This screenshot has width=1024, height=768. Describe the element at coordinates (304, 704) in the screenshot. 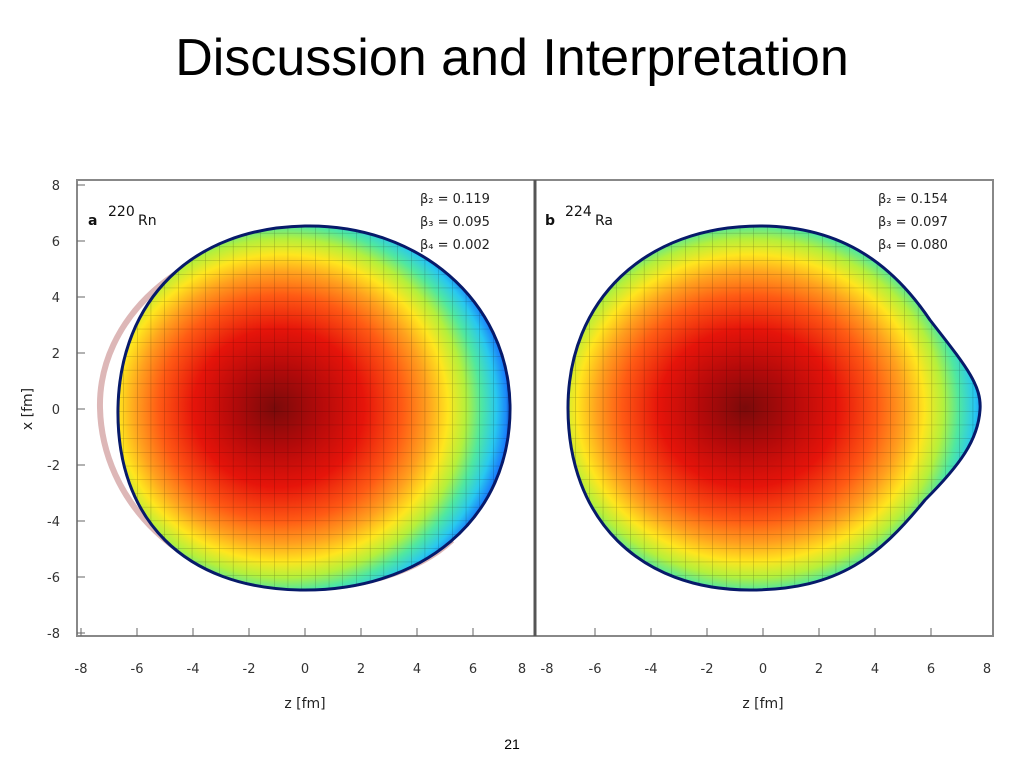

I see `panel-a-x-axis-label: z [fm]` at that location.